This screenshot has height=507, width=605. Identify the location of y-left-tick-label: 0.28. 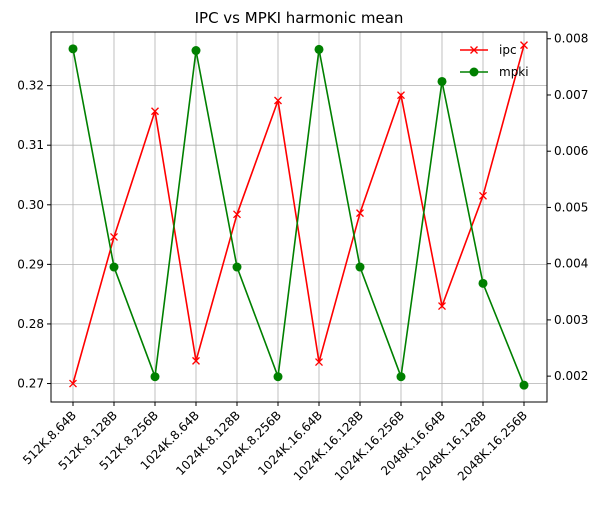
(30, 324).